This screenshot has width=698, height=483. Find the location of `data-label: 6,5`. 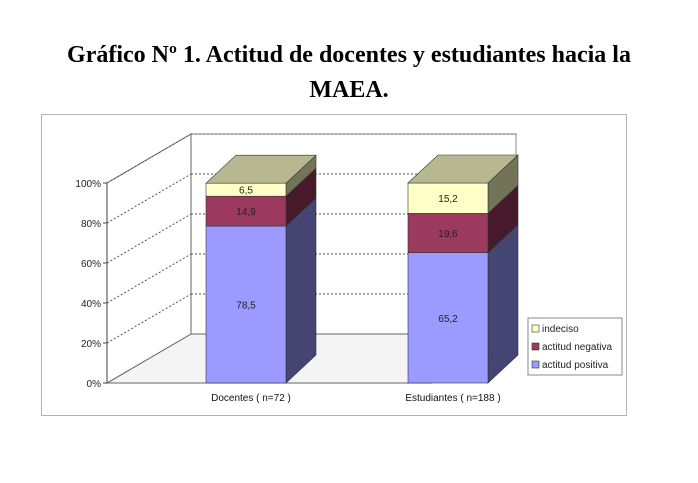

data-label: 6,5 is located at coordinates (246, 191).